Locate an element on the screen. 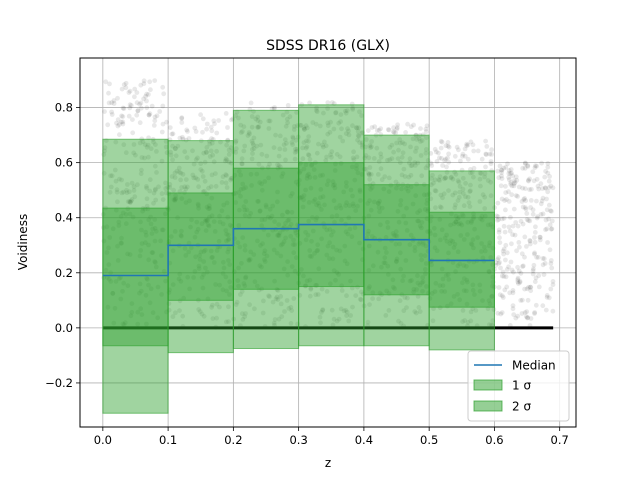 This screenshot has height=480, width=640. x-tick-label-5: 0.5 is located at coordinates (429, 440).